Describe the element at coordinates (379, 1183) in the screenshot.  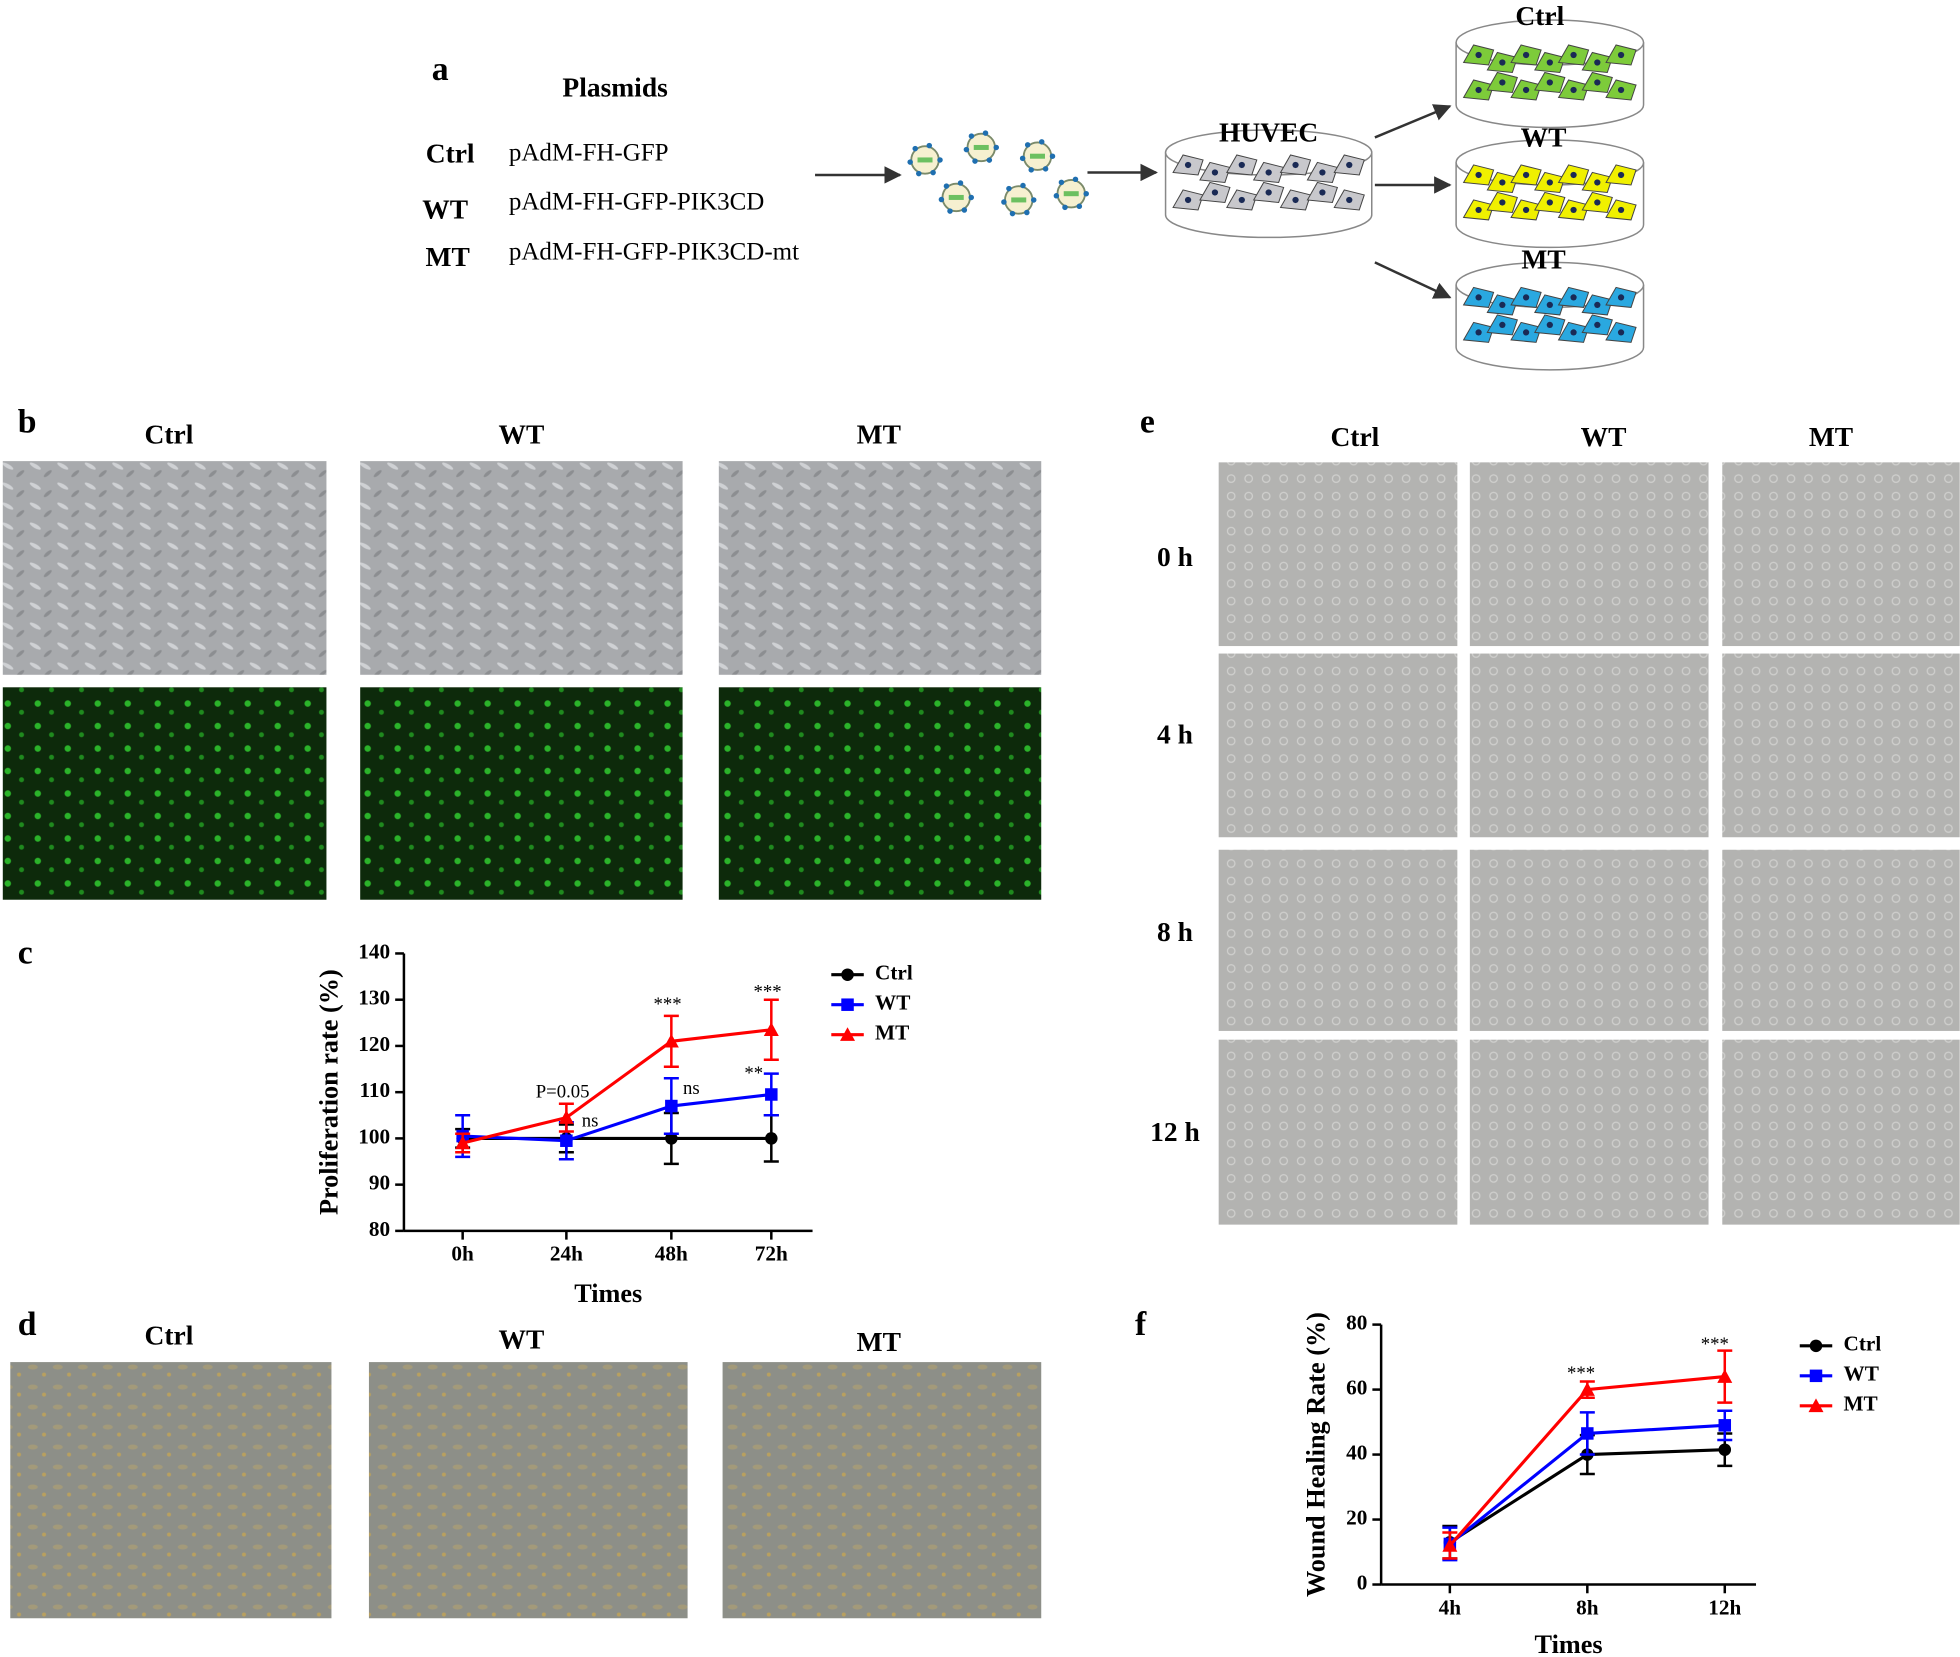
I see `y-tick-label: 90` at that location.